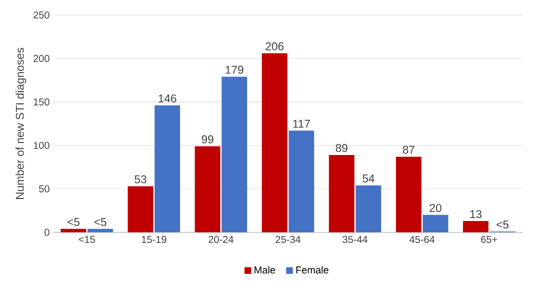  What do you see at coordinates (235, 70) in the screenshot?
I see `data-label: 179` at bounding box center [235, 70].